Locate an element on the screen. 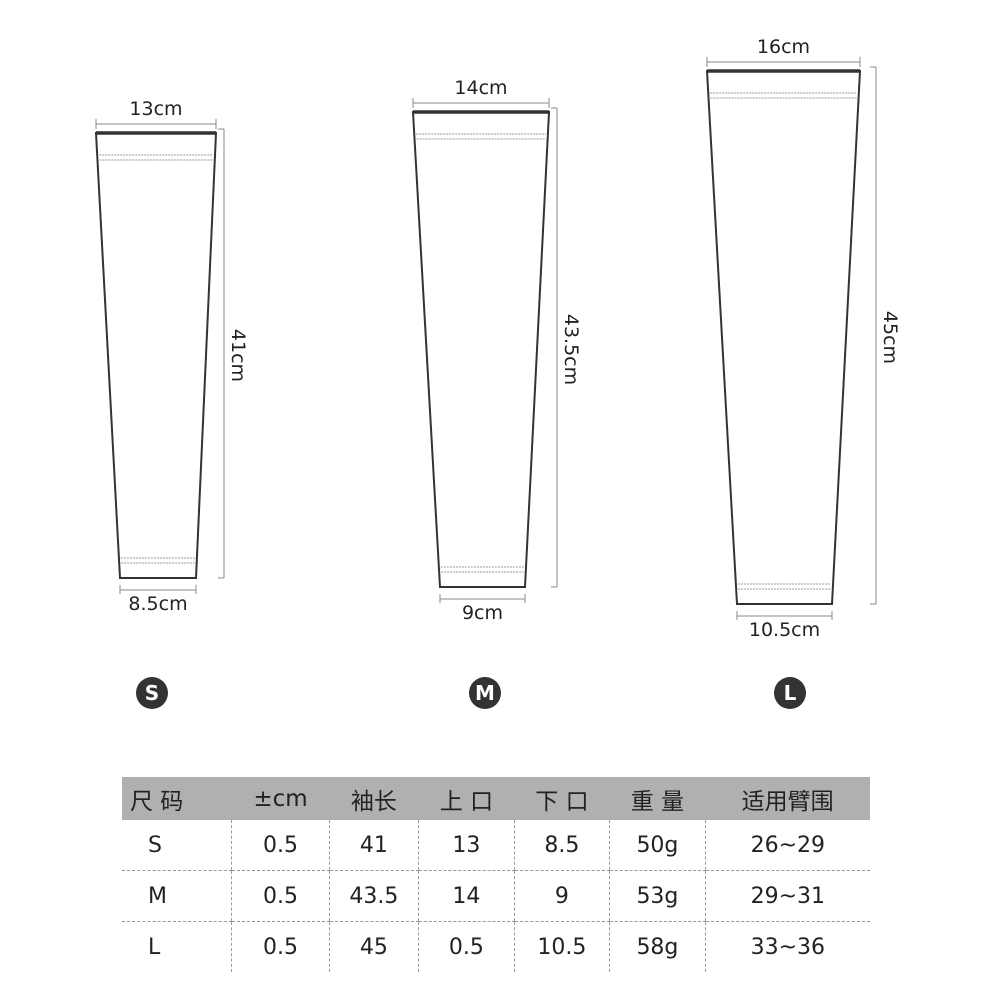 This screenshot has width=1000, height=1000. column-header: 重 量 is located at coordinates (657, 798).